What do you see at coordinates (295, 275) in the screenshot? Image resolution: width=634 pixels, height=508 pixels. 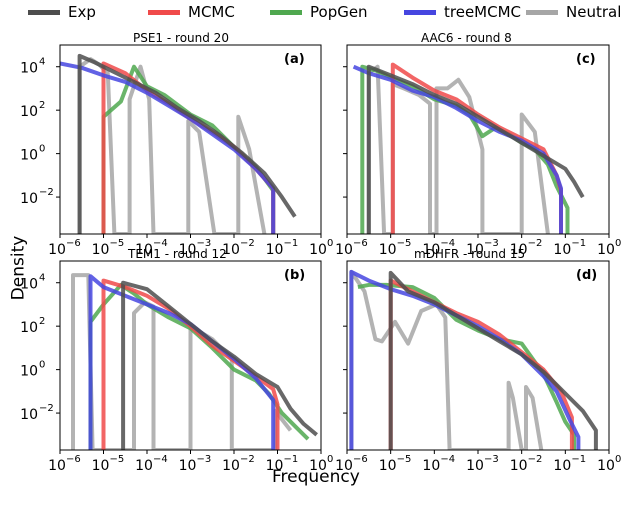 I see `panel-tag-b: (b)` at bounding box center [295, 275].